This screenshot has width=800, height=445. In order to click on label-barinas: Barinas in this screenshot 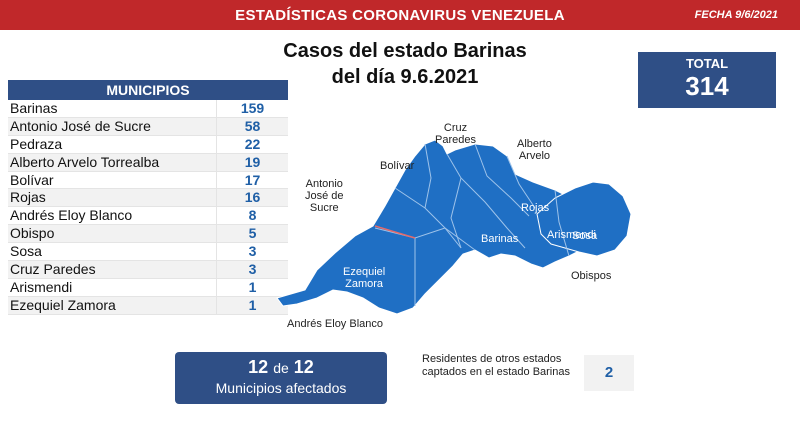, I will do `click(500, 239)`.